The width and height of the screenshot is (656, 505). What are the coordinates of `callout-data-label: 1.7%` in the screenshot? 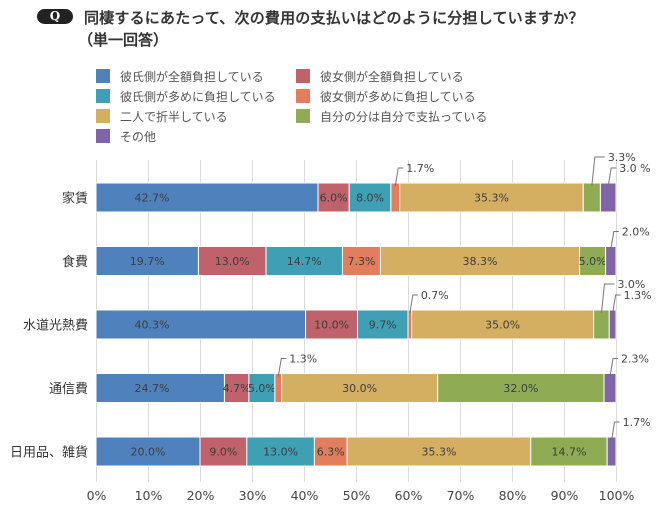 It's located at (637, 422).